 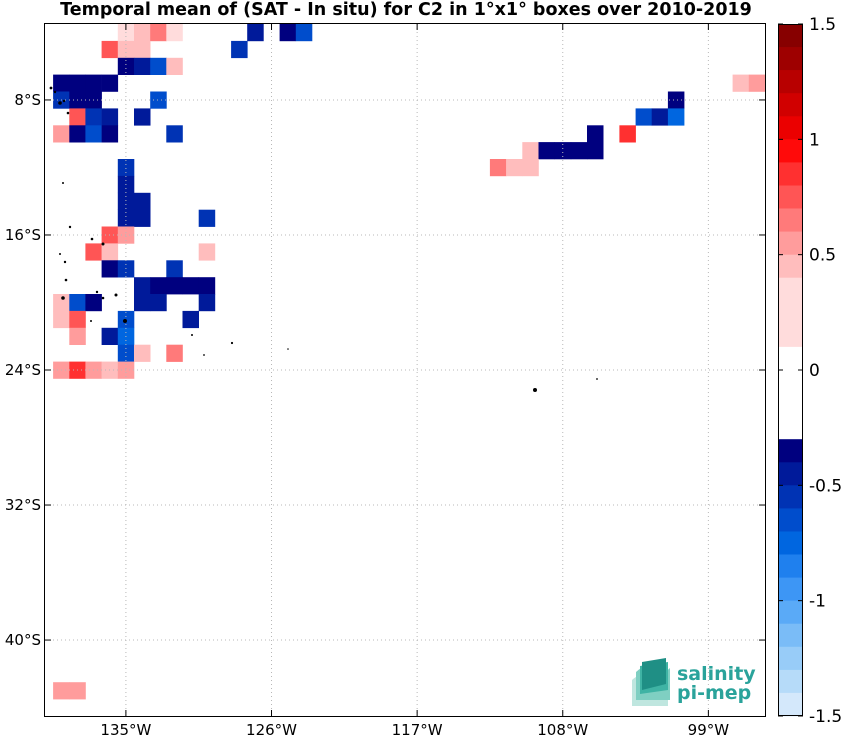 I want to click on colorbar: 1.5 1 0.5 0 -0.5 -1 -1.5, so click(x=810, y=371).